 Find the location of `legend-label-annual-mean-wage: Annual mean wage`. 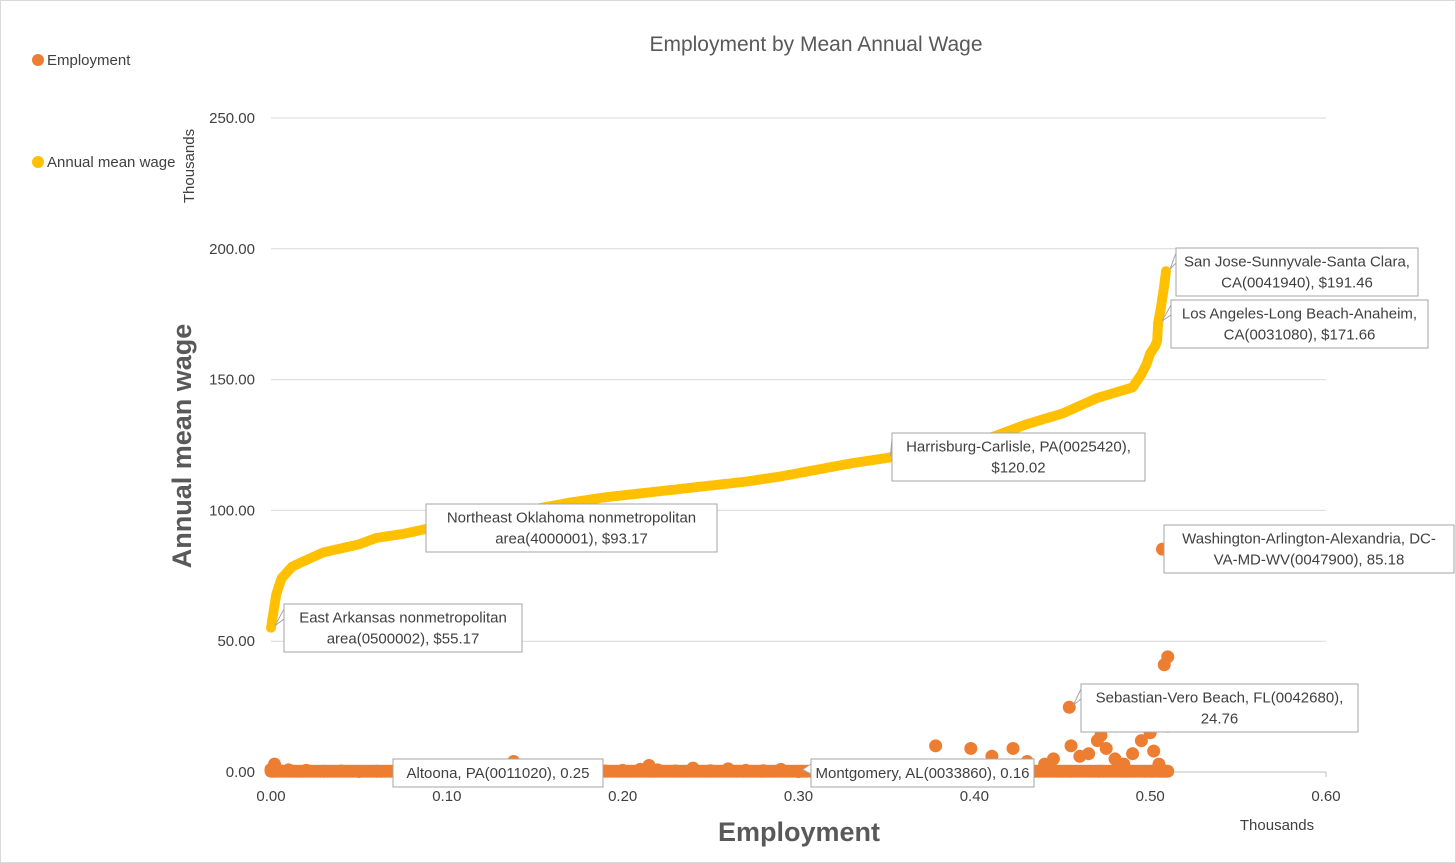

legend-label-annual-mean-wage: Annual mean wage is located at coordinates (111, 162).